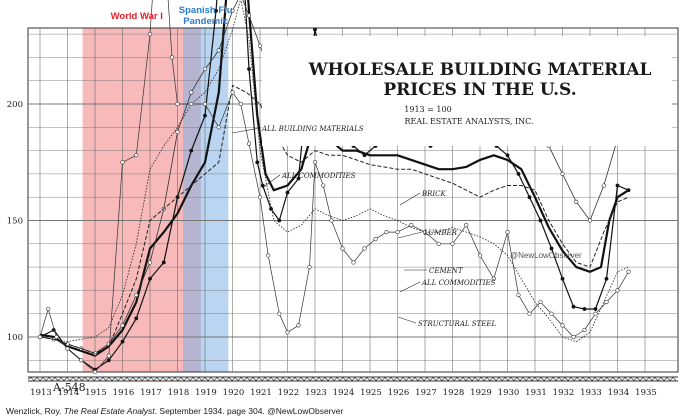  What do you see at coordinates (15, 222) in the screenshot?
I see `y-tick-label: 150` at bounding box center [15, 222].